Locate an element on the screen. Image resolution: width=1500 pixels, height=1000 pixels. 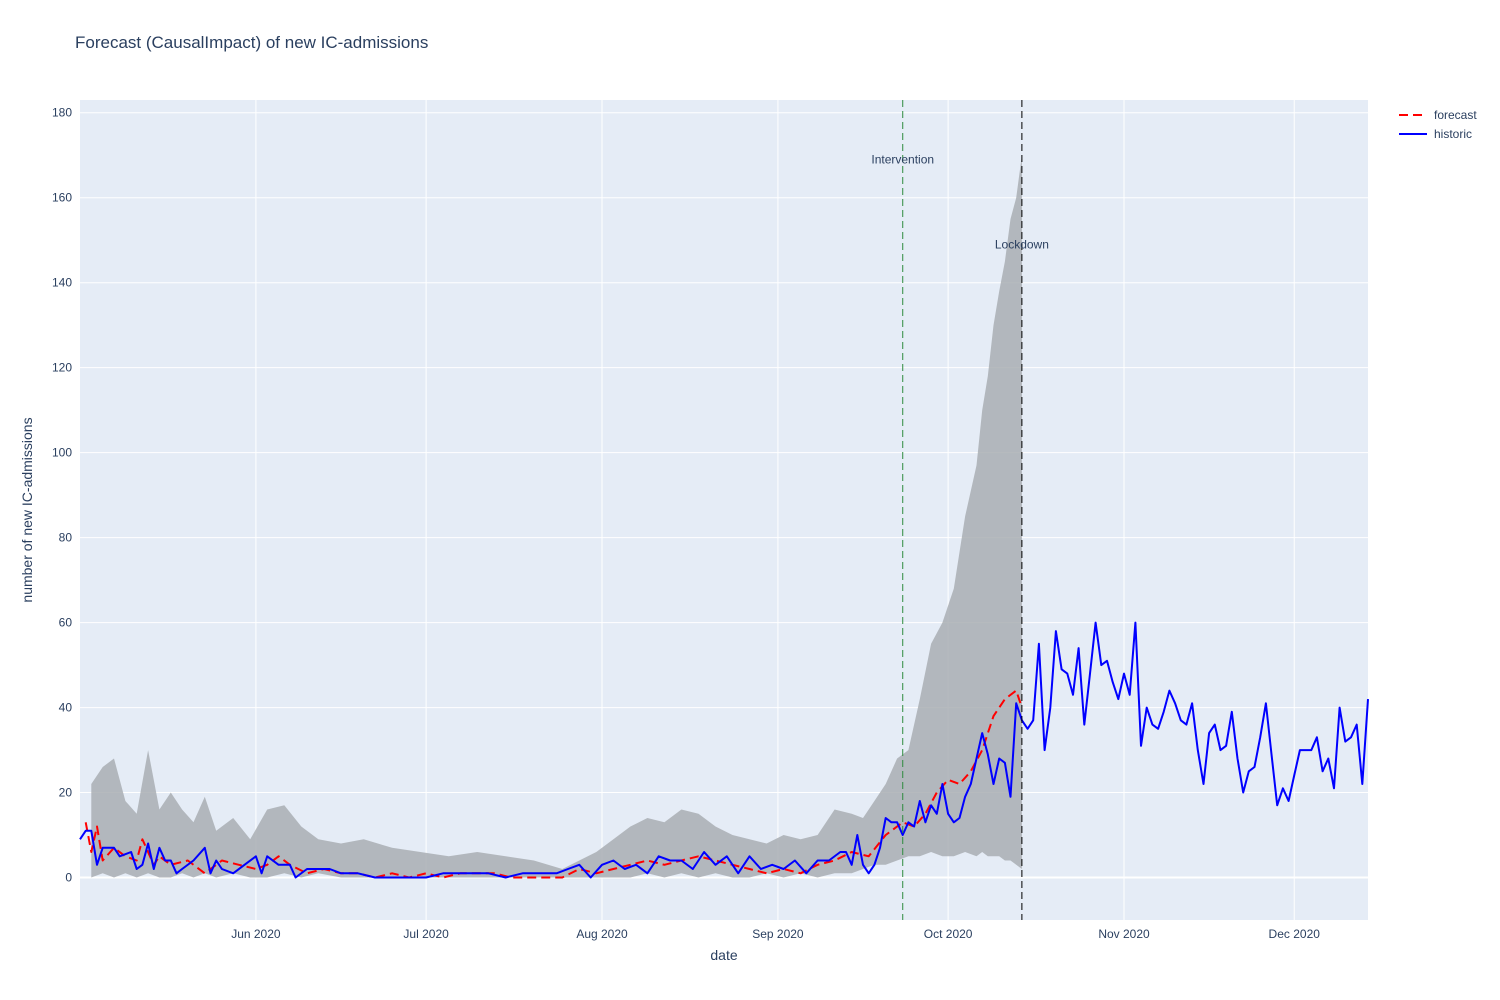
x-tick-label-2020-10-01: Oct 2020 is located at coordinates (948, 934).